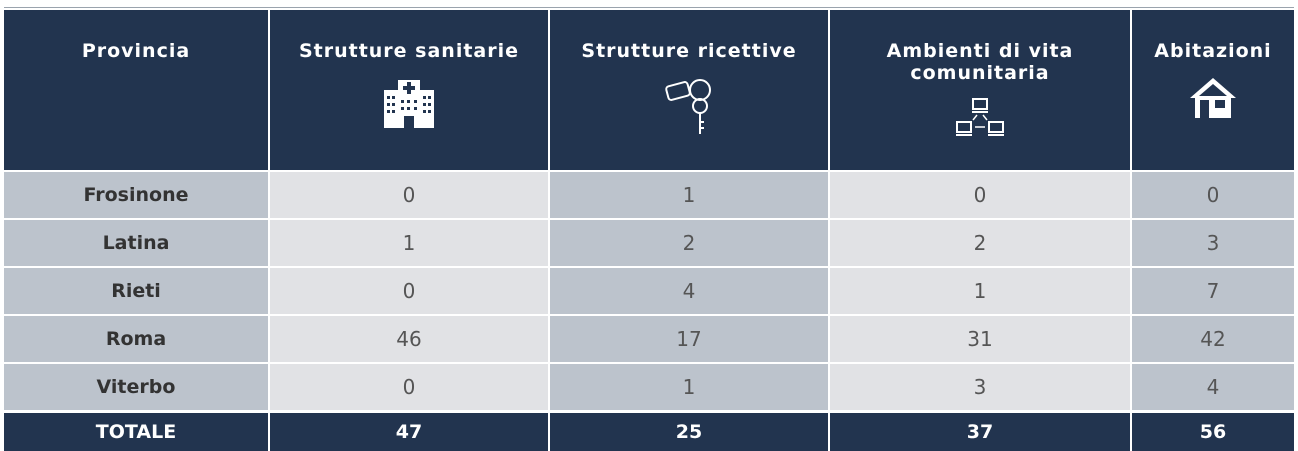 The height and width of the screenshot is (451, 1298). I want to click on total-label: TOTALE, so click(136, 432).